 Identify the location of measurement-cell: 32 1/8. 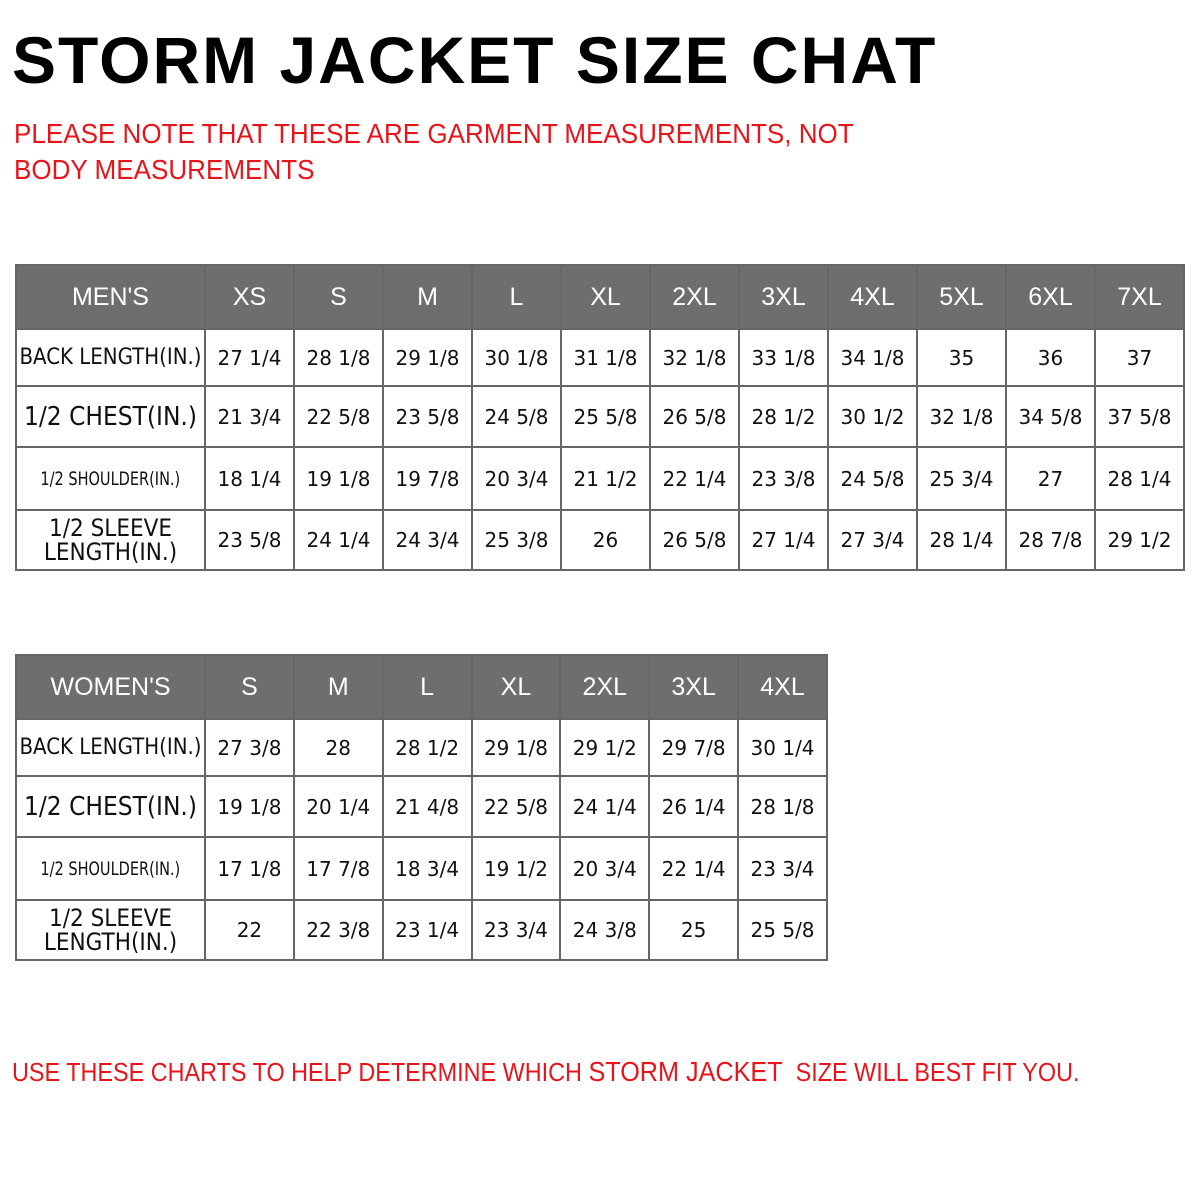
(961, 416).